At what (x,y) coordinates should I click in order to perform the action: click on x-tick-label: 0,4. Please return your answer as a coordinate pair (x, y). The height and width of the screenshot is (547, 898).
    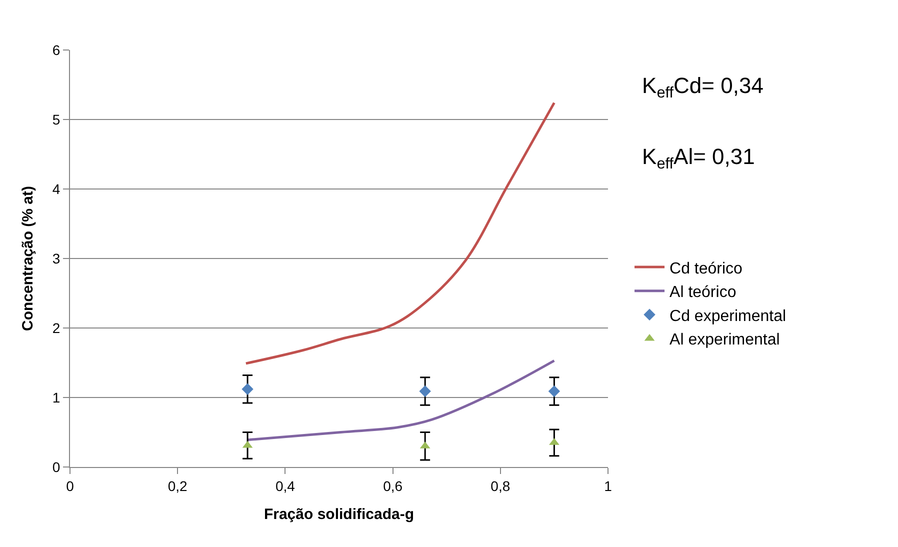
    Looking at the image, I should click on (285, 486).